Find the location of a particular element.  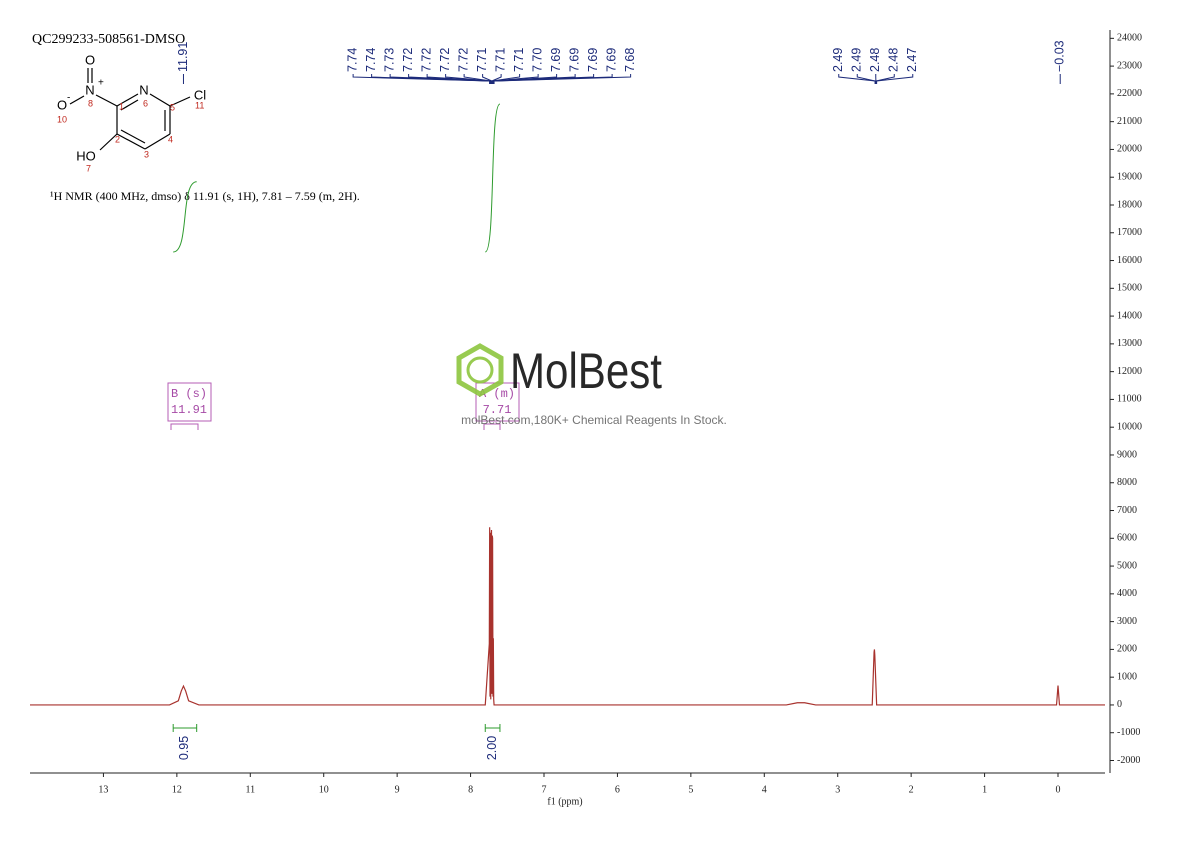

y-tick-label: 8000 is located at coordinates (1127, 482).